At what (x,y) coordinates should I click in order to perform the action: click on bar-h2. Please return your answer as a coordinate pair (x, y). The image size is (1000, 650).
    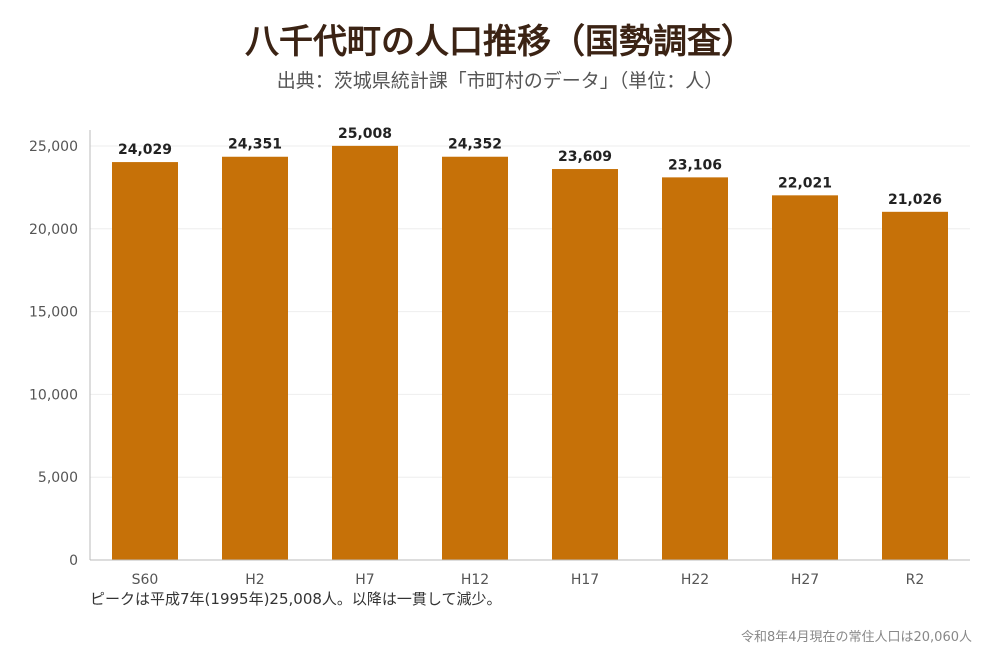
    Looking at the image, I should click on (255, 358).